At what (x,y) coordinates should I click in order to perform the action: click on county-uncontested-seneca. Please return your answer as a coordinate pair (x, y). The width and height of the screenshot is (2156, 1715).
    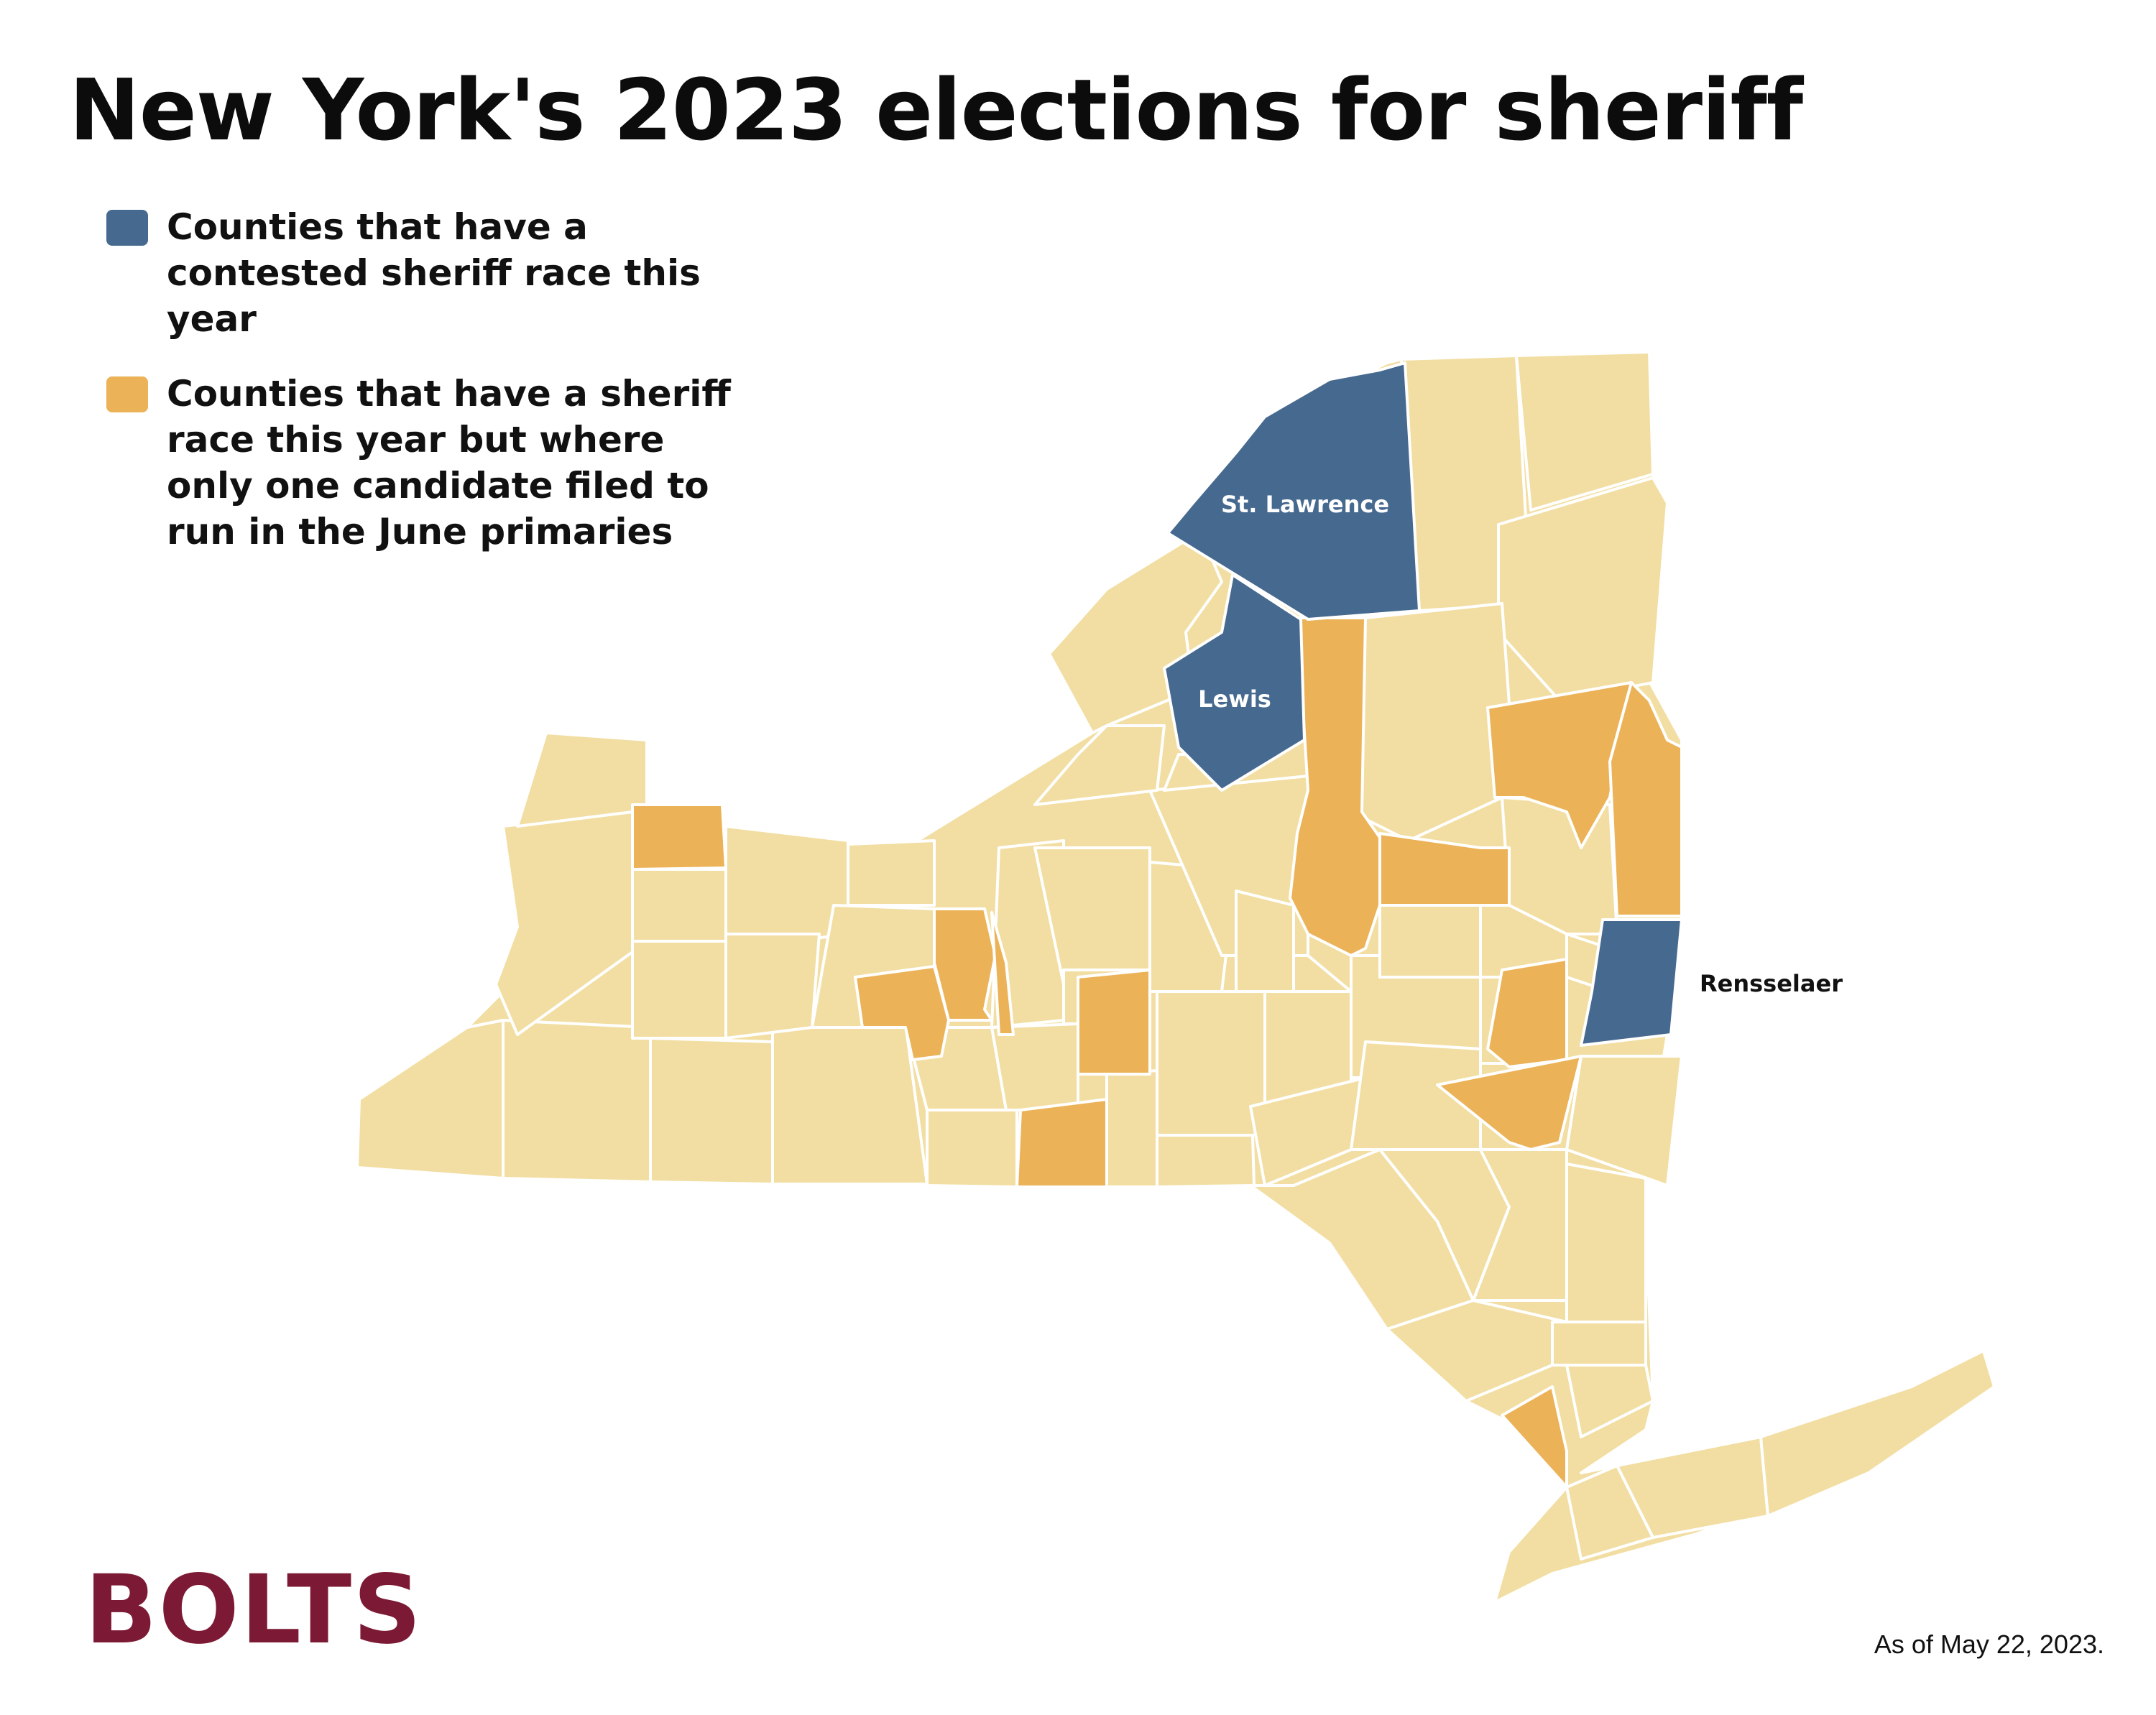
    Looking at the image, I should click on (1003, 974).